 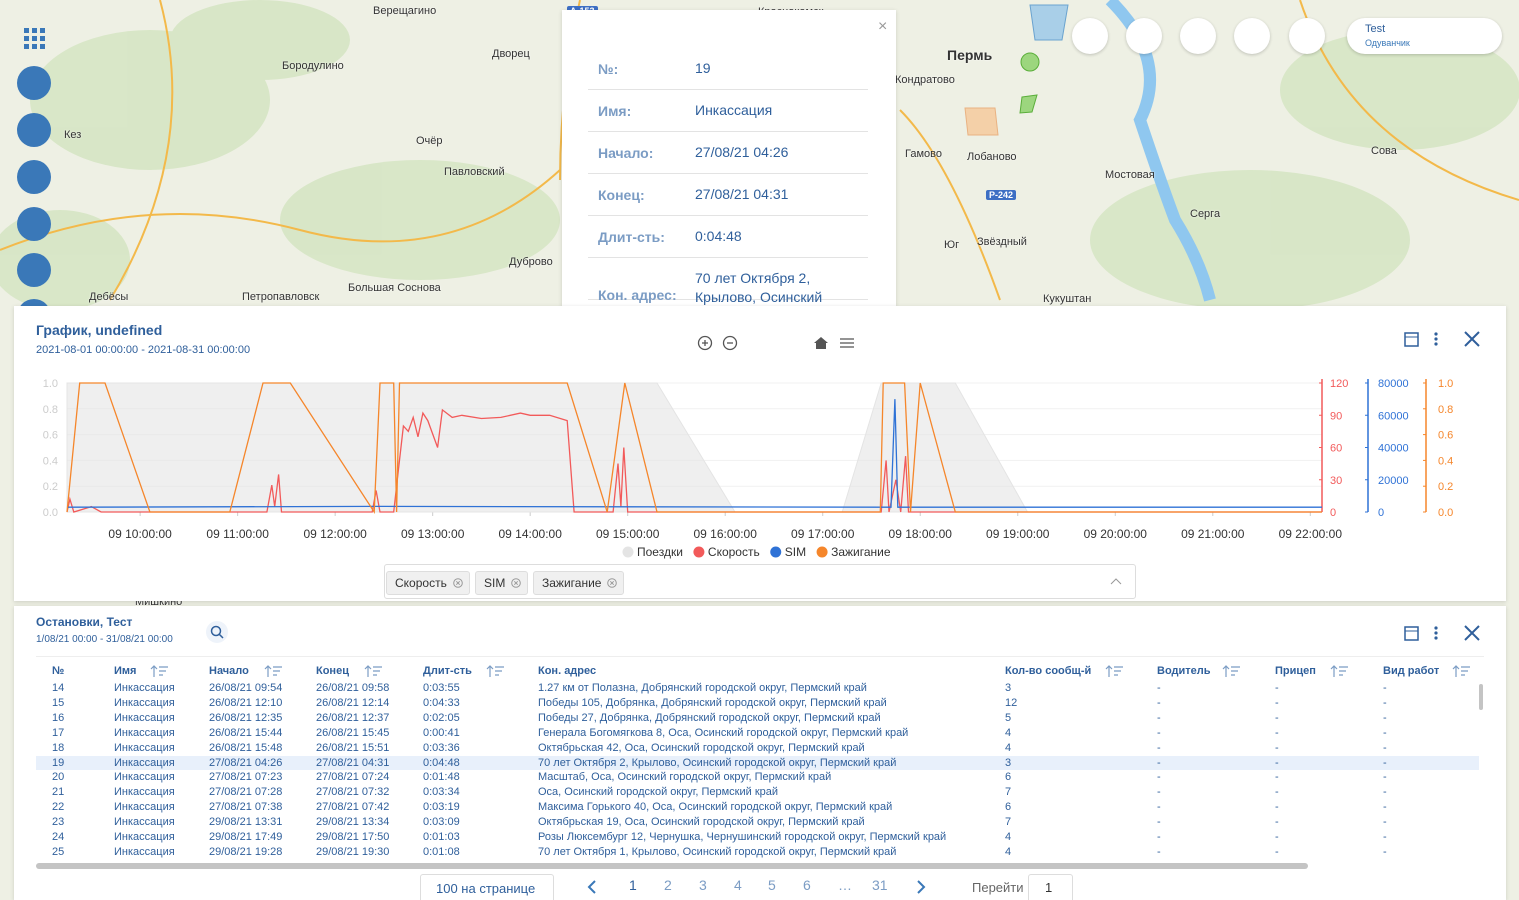 What do you see at coordinates (1205, 214) in the screenshot?
I see `map-label: Серга` at bounding box center [1205, 214].